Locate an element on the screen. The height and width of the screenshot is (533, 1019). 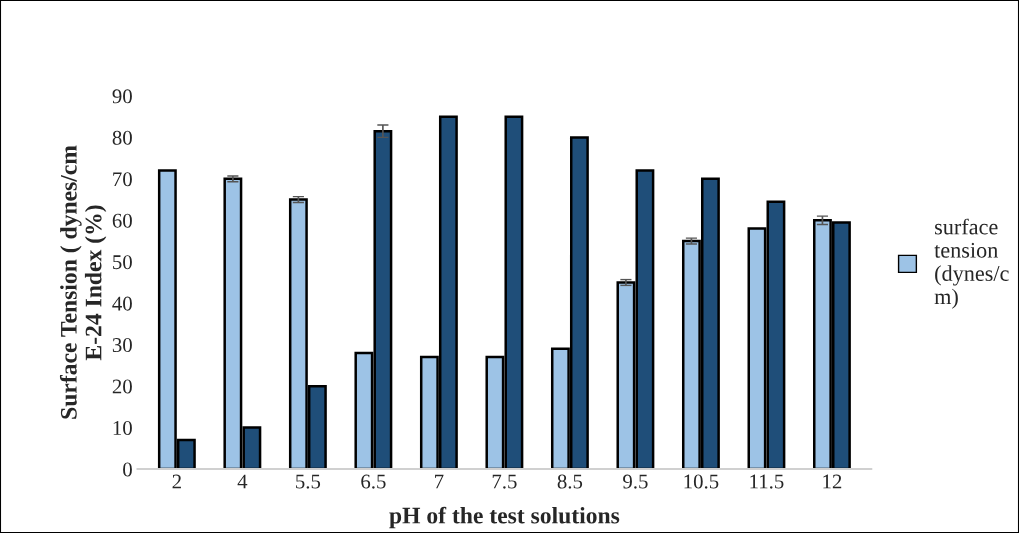
x-tick-label: 6.5 is located at coordinates (373, 481).